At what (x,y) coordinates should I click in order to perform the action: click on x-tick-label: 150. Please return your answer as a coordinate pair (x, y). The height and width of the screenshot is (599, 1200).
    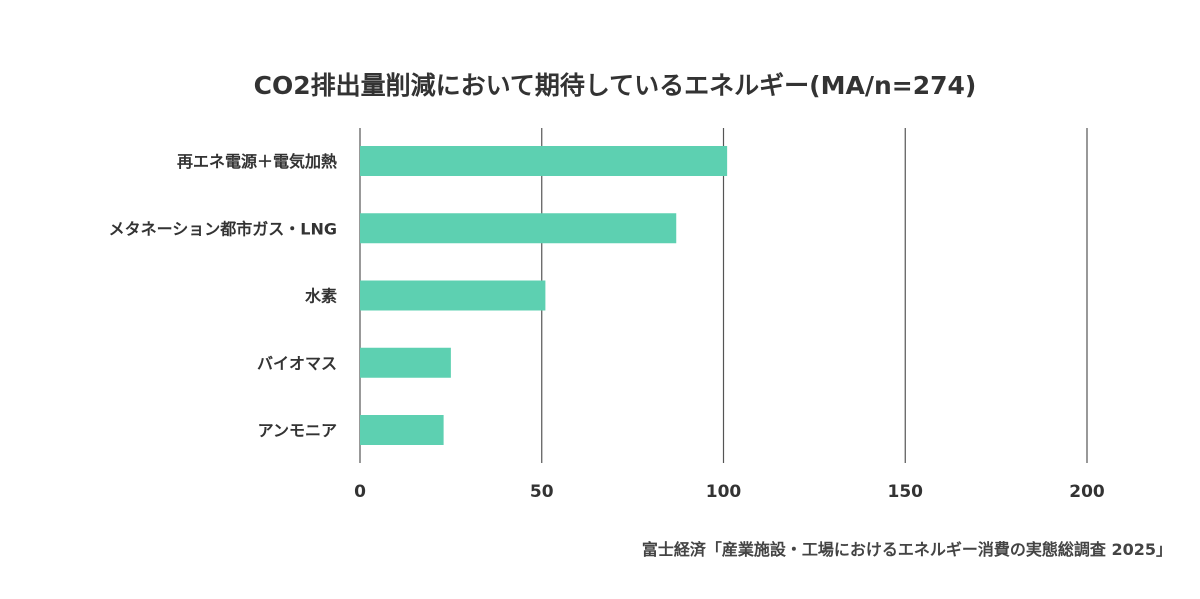
    Looking at the image, I should click on (906, 492).